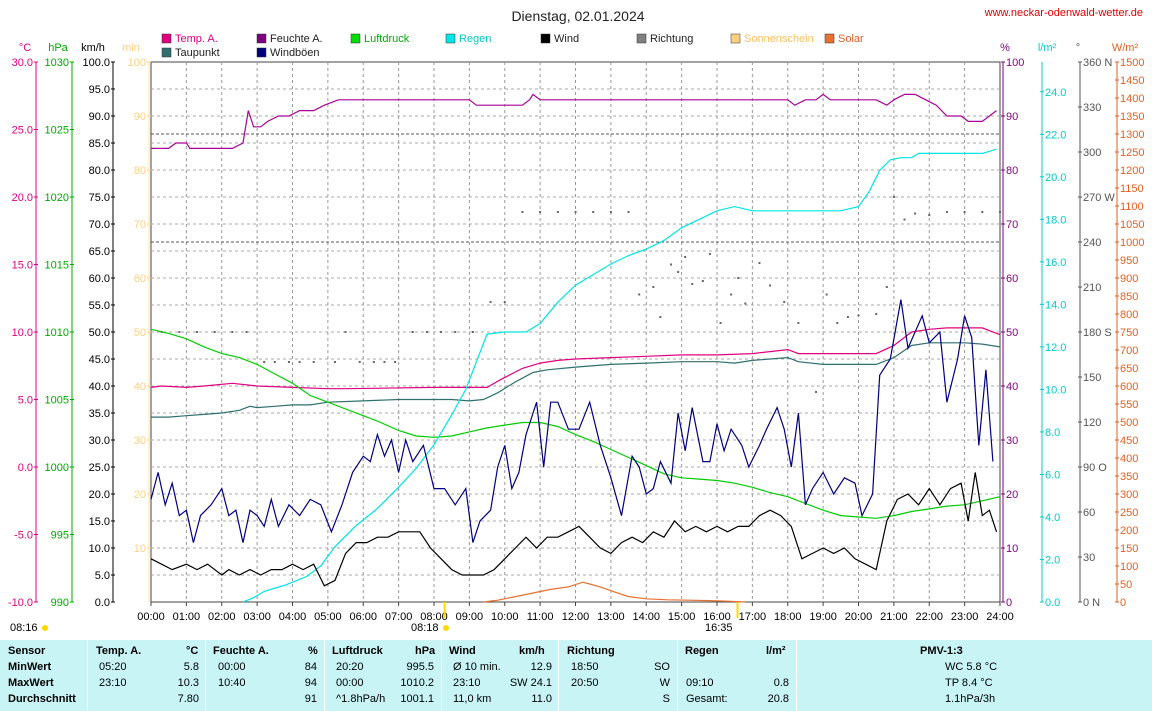 The image size is (1152, 711). I want to click on y-tick-label-wind: 55.0, so click(99, 306).